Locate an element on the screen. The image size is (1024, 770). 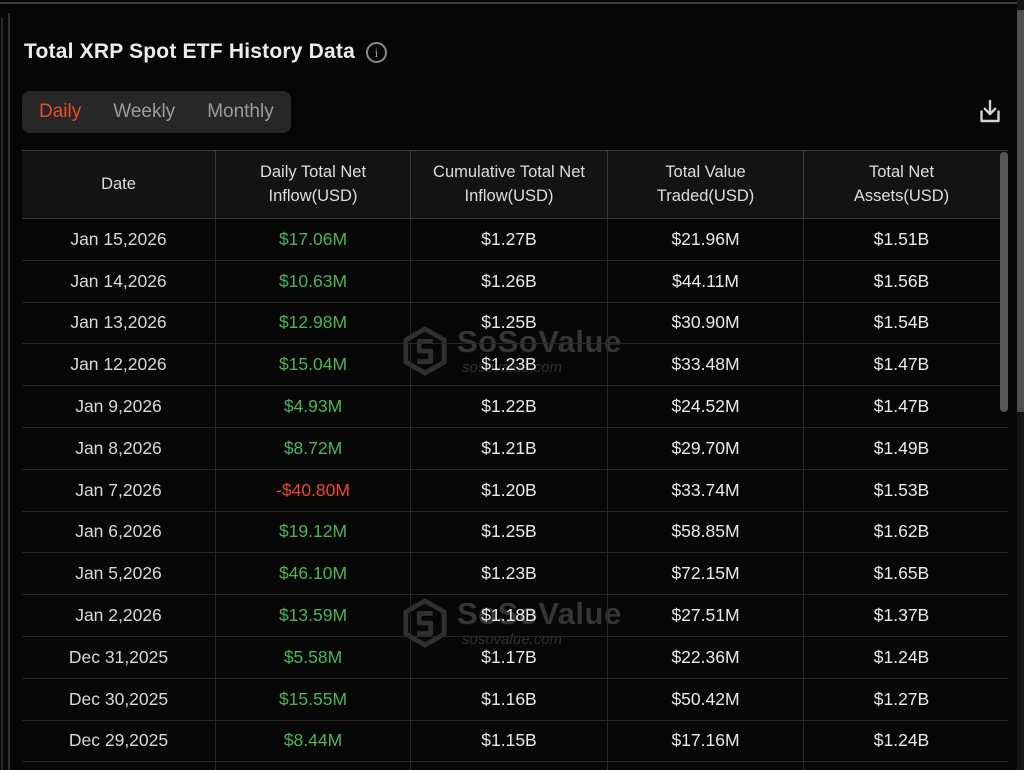
cell-daily-net-inflow: $12.98M is located at coordinates (312, 323).